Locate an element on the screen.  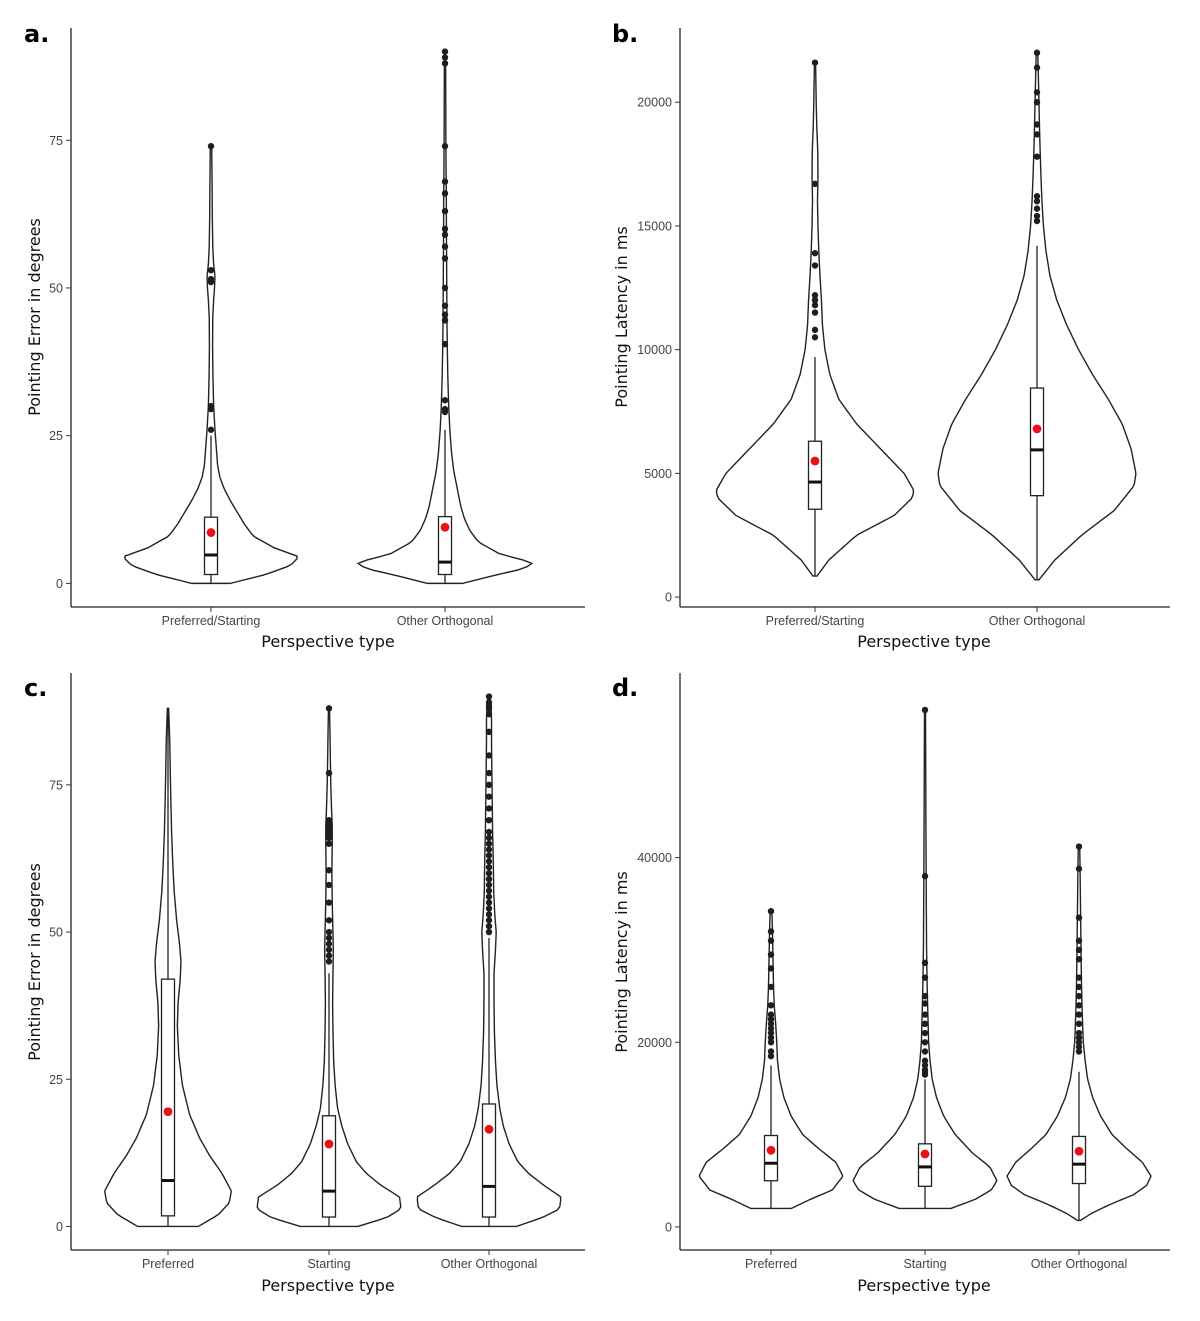
panel-b-letter: b. is located at coordinates (625, 34).